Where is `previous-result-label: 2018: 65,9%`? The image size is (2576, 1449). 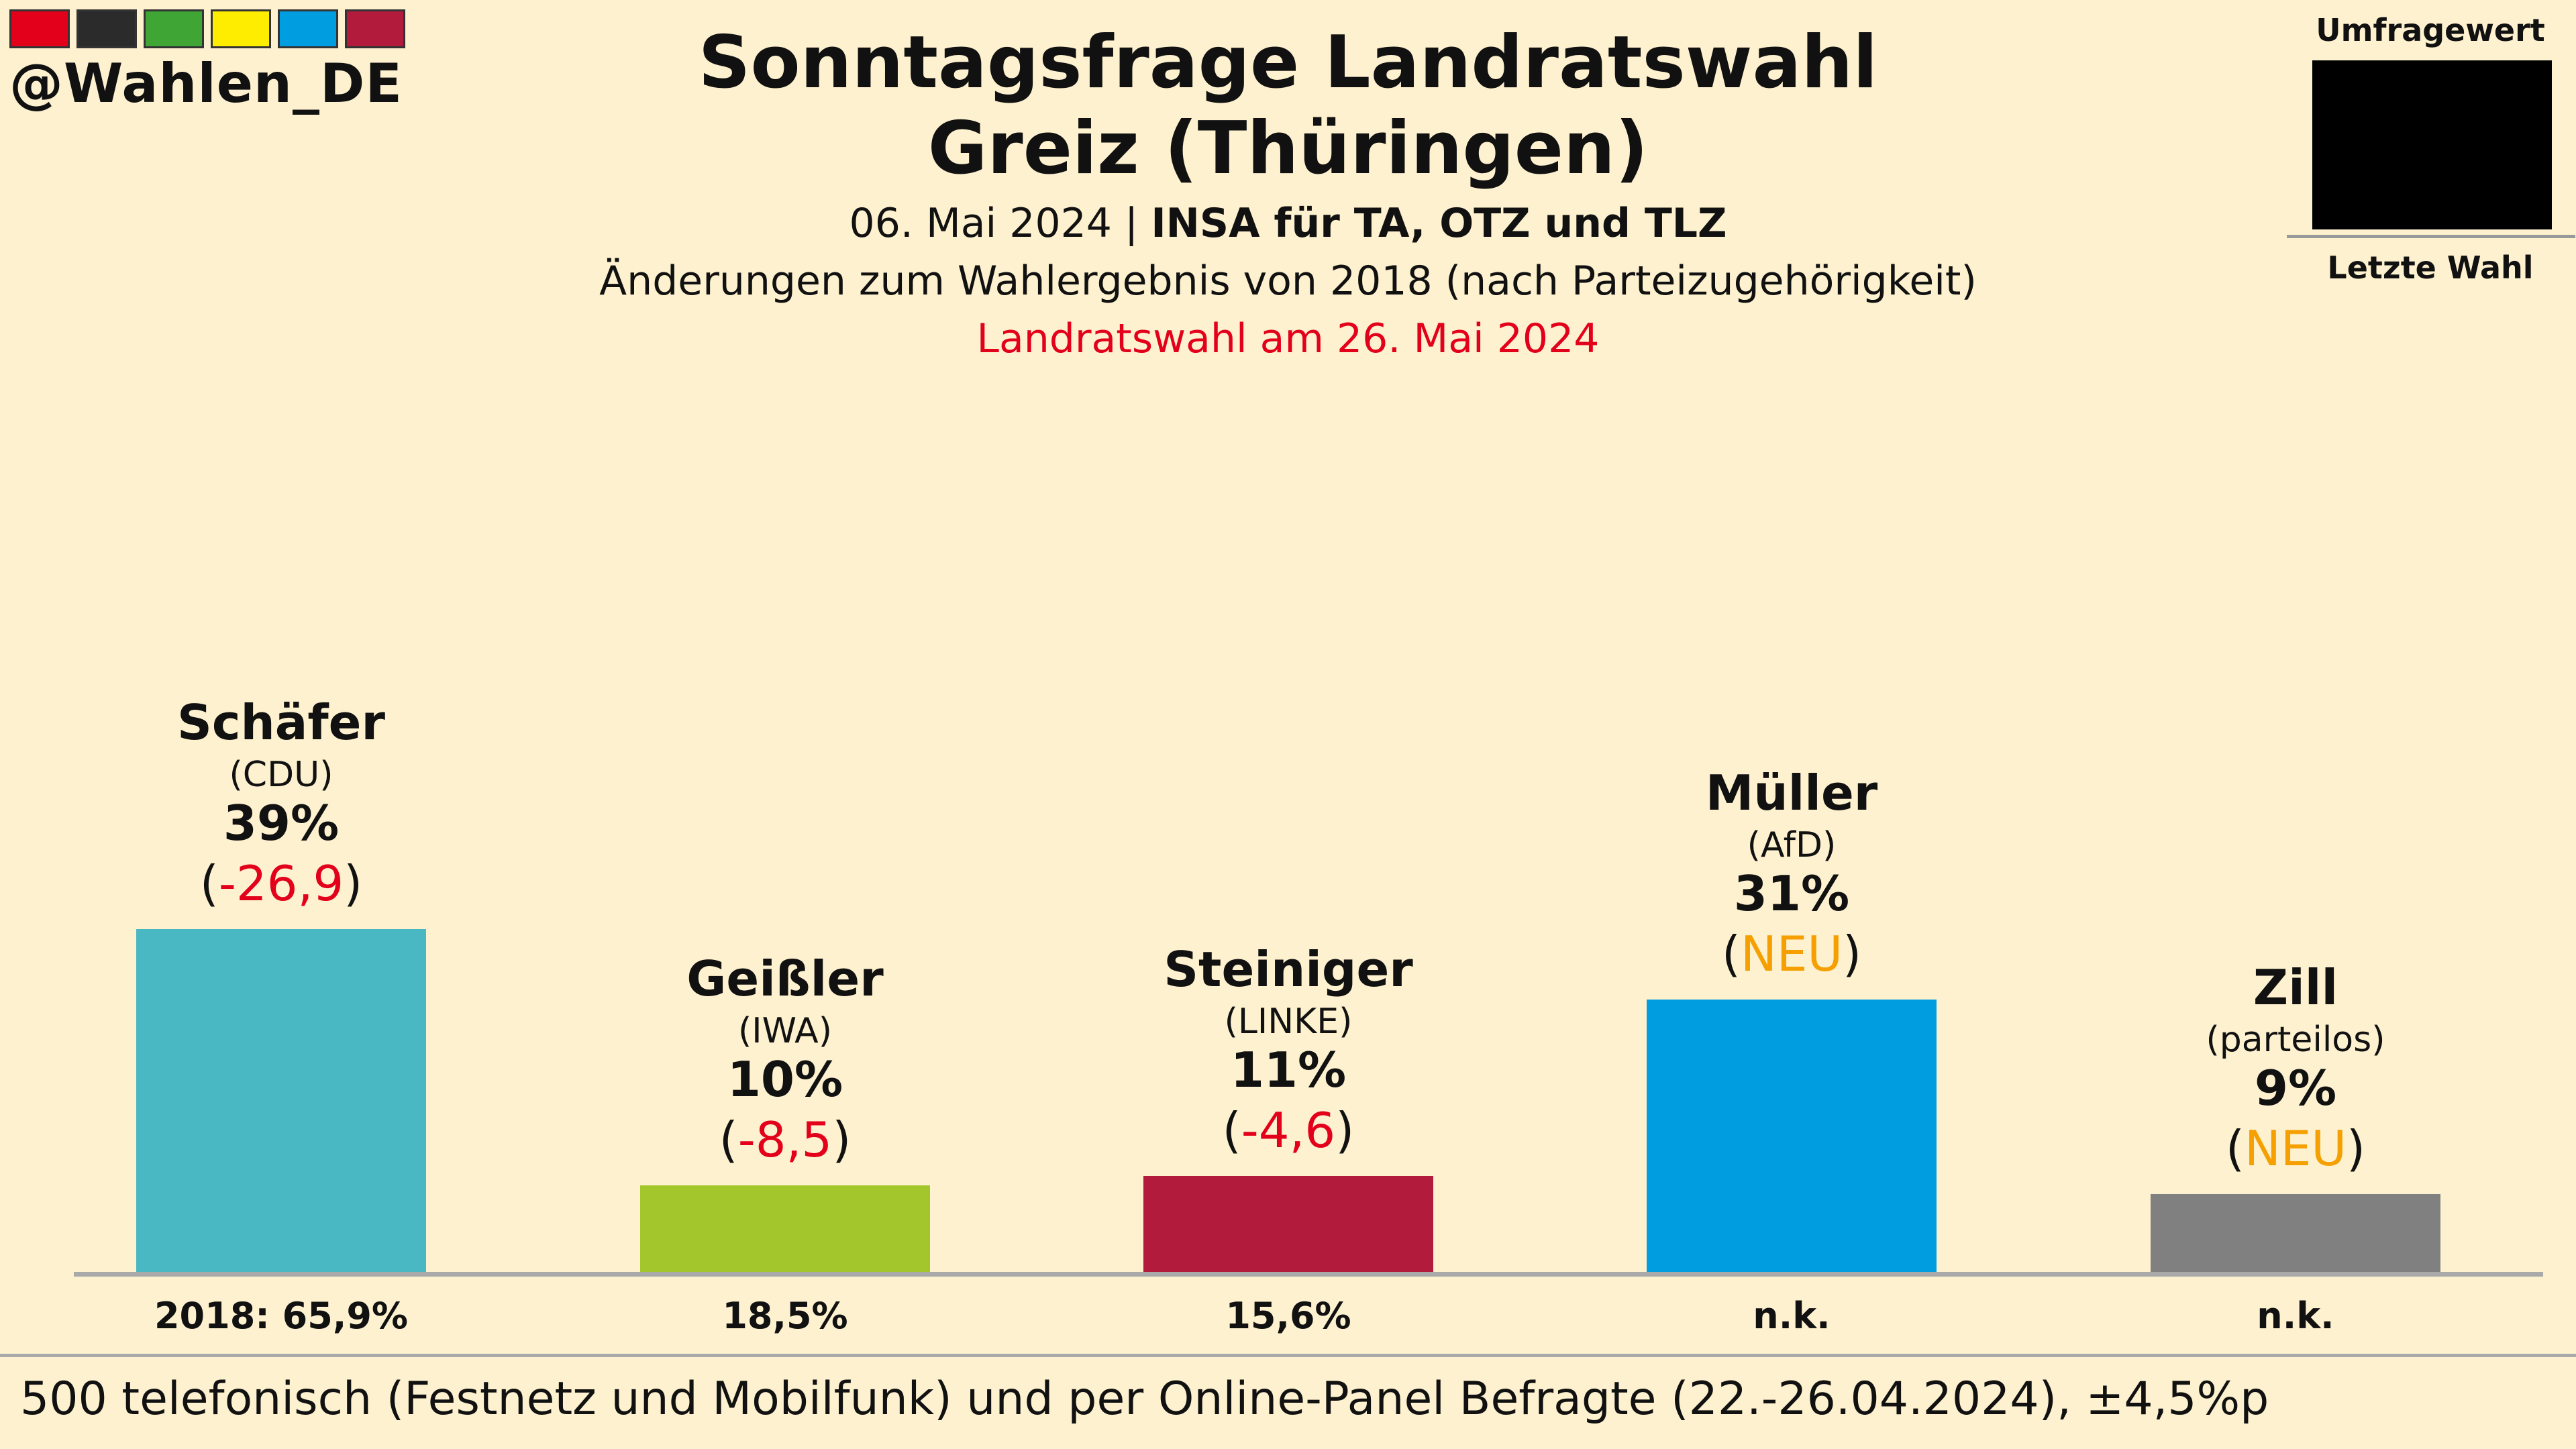 previous-result-label: 2018: 65,9% is located at coordinates (281, 1316).